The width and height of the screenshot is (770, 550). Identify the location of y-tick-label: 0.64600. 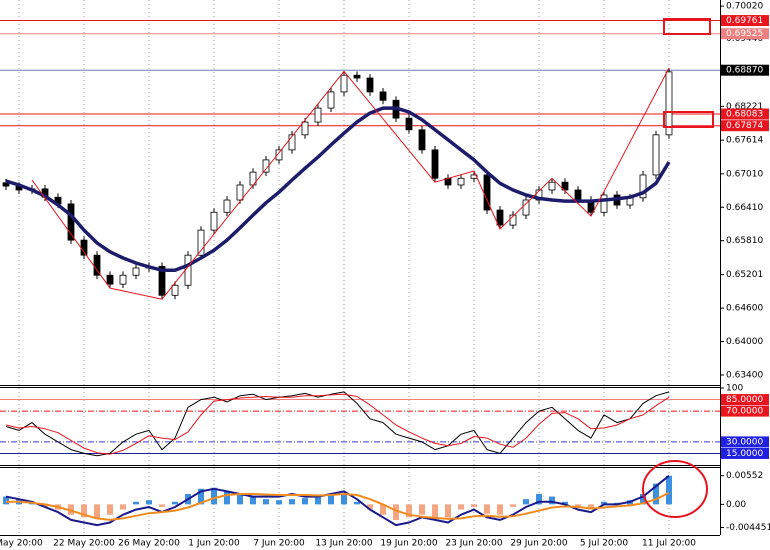
(744, 309).